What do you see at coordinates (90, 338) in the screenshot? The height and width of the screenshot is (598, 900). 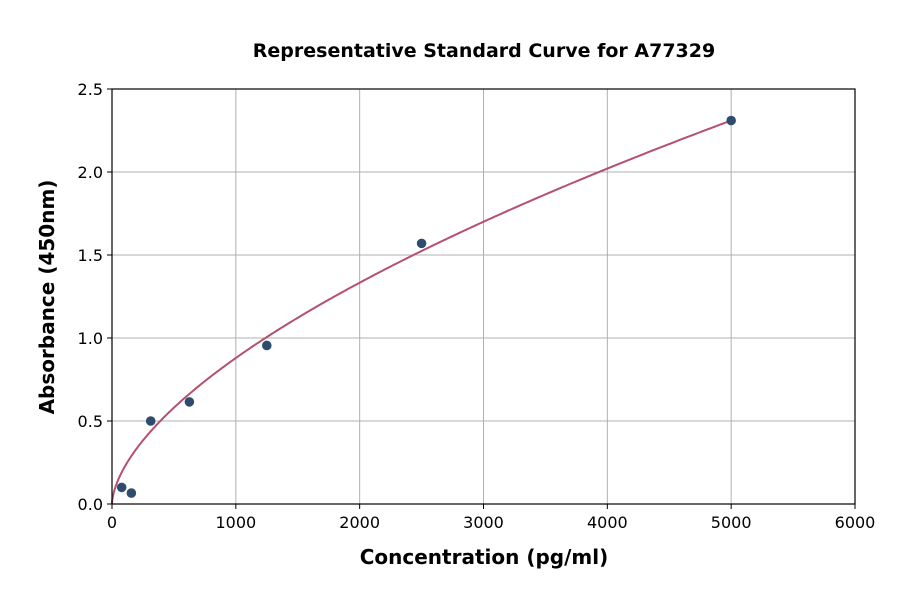 I see `y-tick-label: 1.0` at bounding box center [90, 338].